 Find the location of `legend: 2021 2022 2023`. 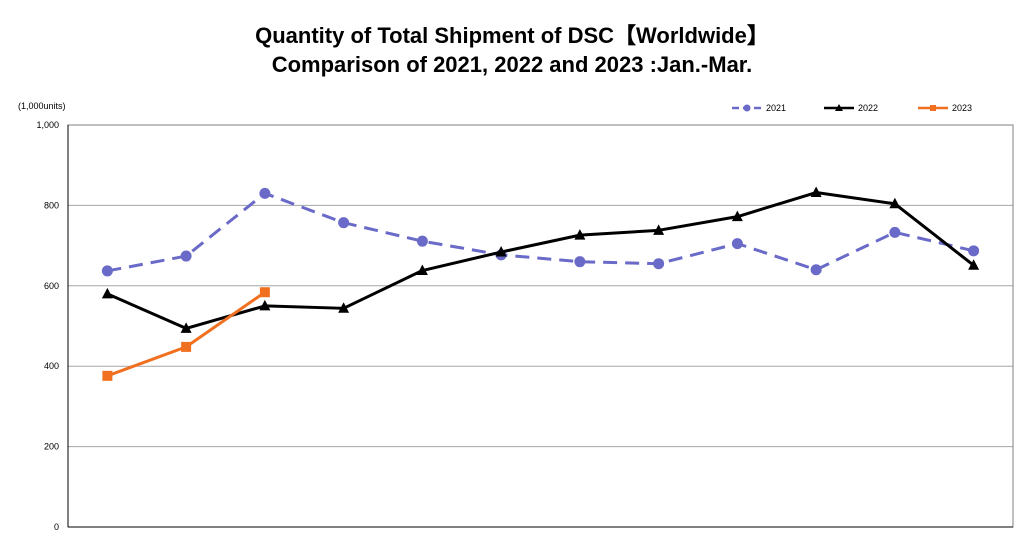

legend: 2021 2022 2023 is located at coordinates (852, 108).